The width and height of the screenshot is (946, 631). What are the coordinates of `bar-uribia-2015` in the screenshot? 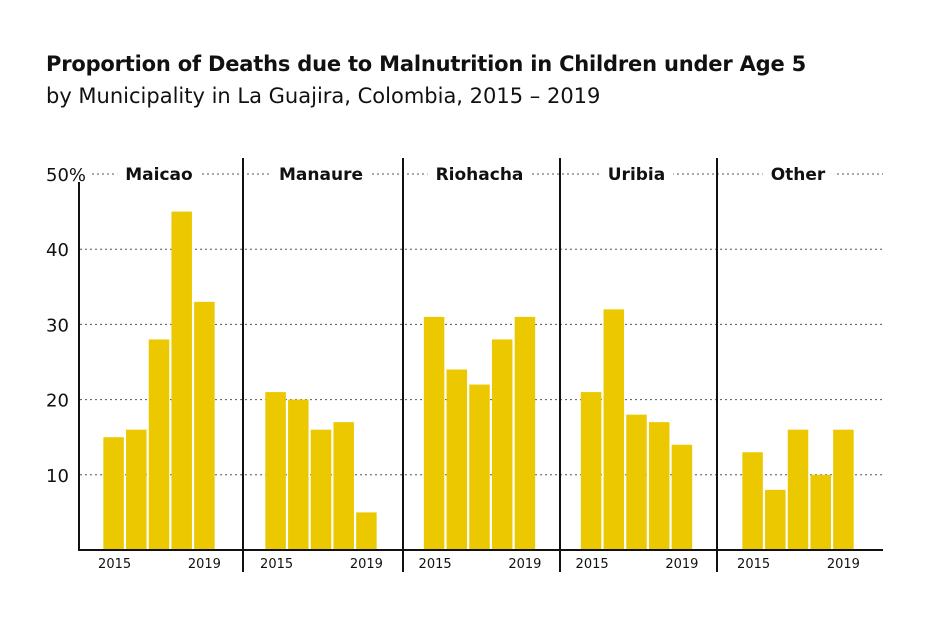 It's located at (591, 471).